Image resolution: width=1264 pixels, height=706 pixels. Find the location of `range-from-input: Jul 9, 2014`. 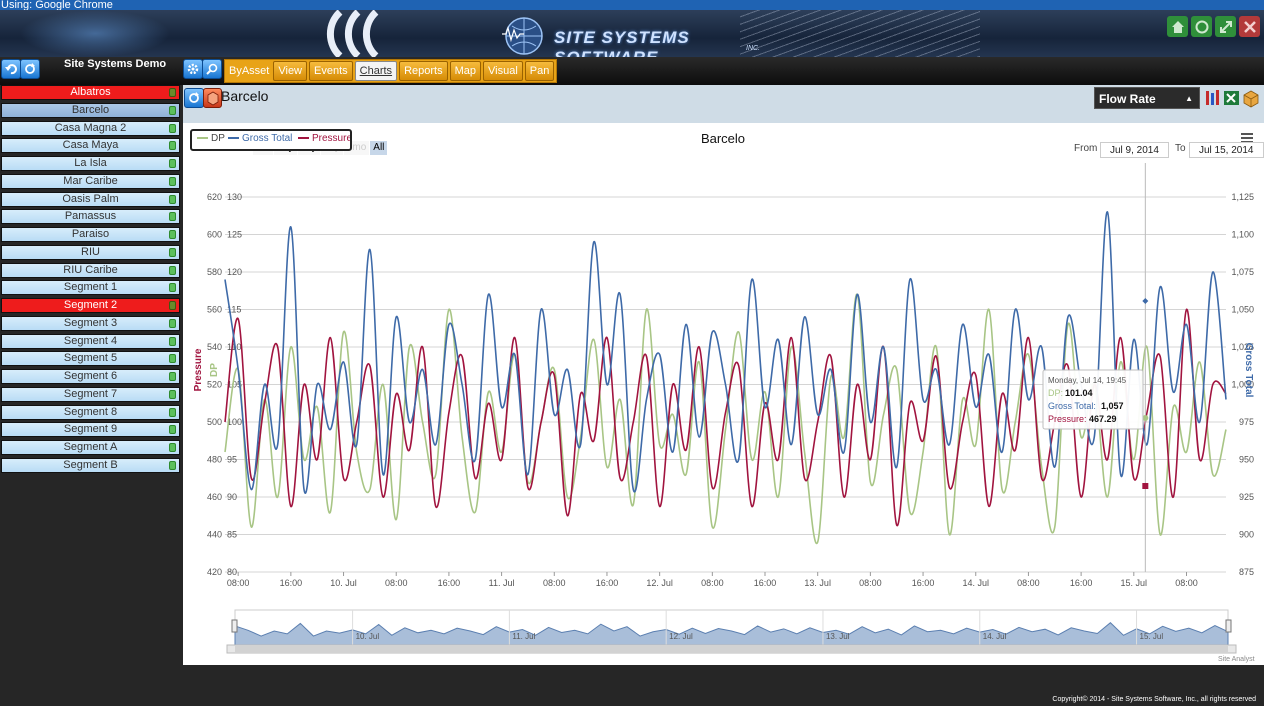

range-from-input: Jul 9, 2014 is located at coordinates (1134, 150).